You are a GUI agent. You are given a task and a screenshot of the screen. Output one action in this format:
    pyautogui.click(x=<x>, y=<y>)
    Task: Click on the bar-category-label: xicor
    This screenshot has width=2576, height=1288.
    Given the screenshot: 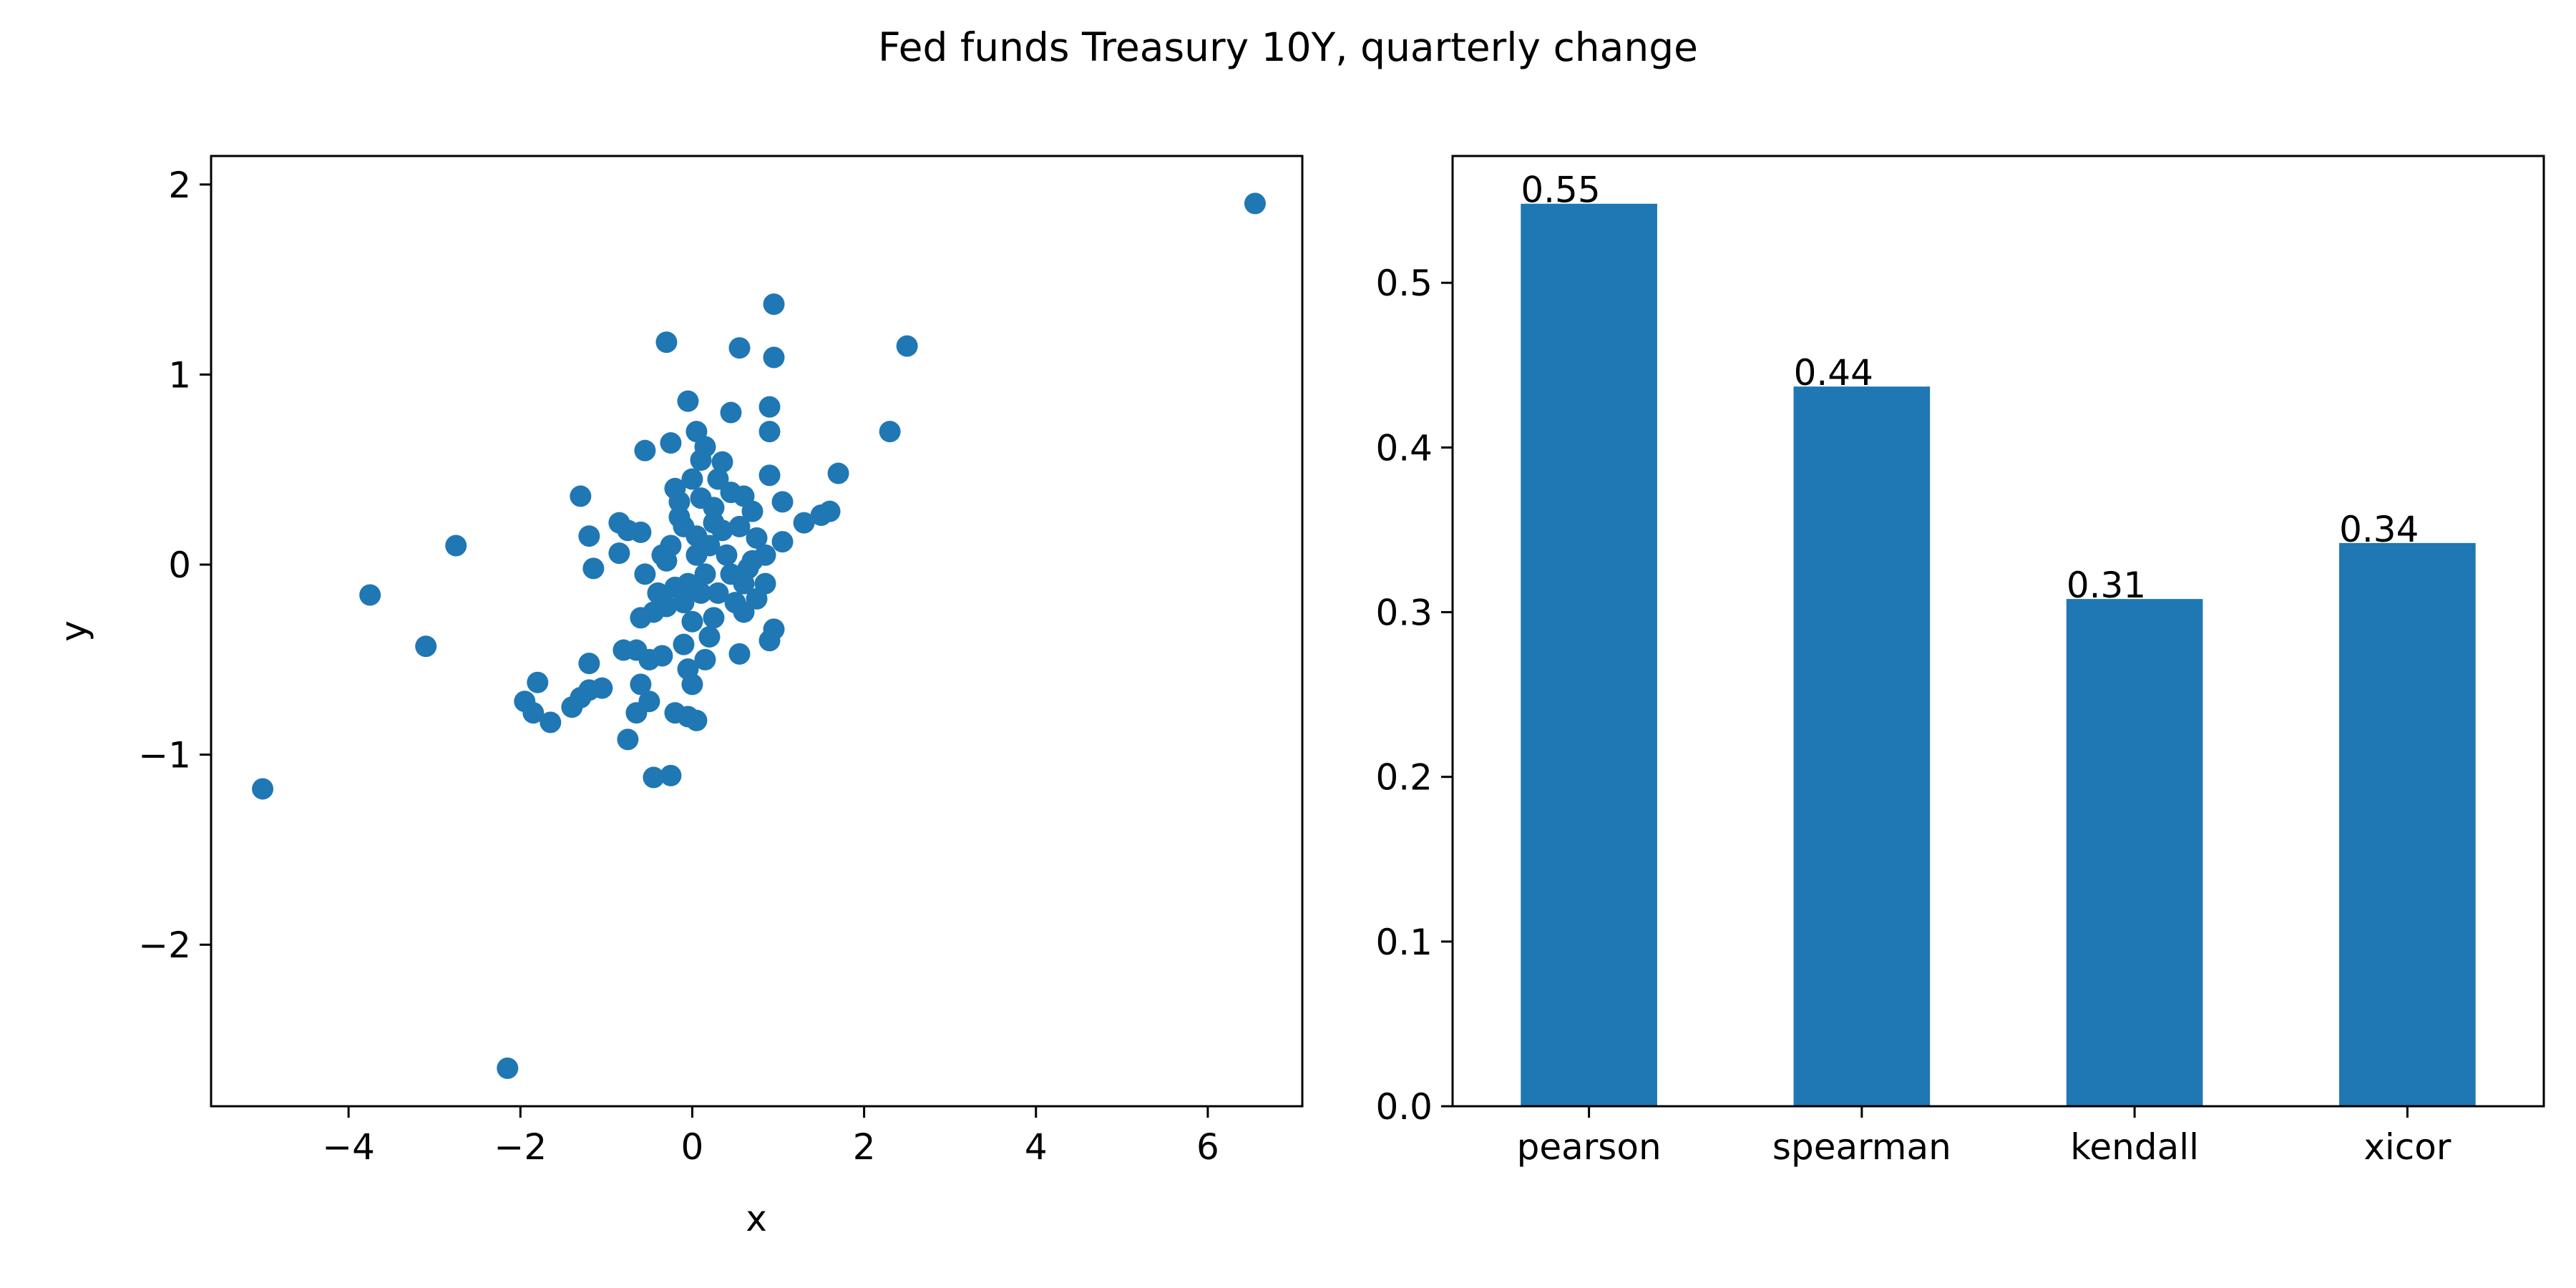 What is the action you would take?
    pyautogui.click(x=2407, y=1147)
    